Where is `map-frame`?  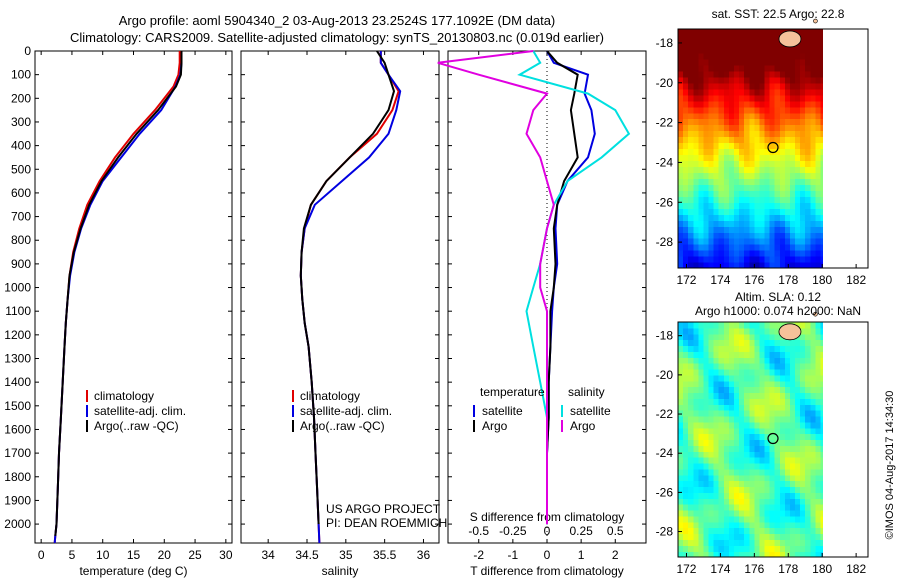
map-frame is located at coordinates (773, 439).